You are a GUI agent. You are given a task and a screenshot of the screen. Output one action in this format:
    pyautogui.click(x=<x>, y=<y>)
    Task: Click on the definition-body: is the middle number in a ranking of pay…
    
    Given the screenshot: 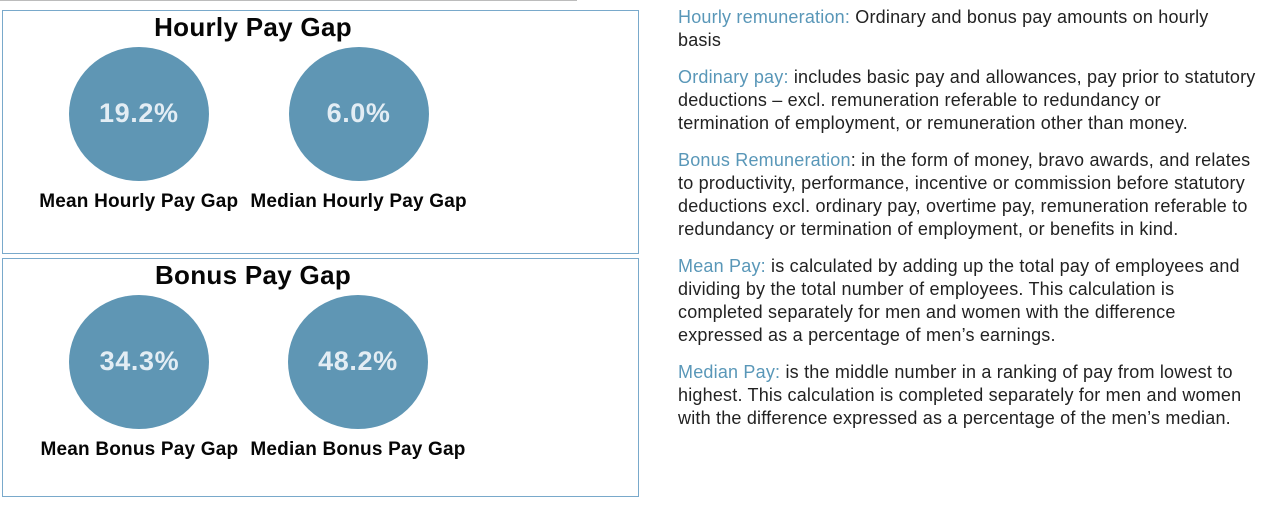 What is the action you would take?
    pyautogui.click(x=960, y=395)
    